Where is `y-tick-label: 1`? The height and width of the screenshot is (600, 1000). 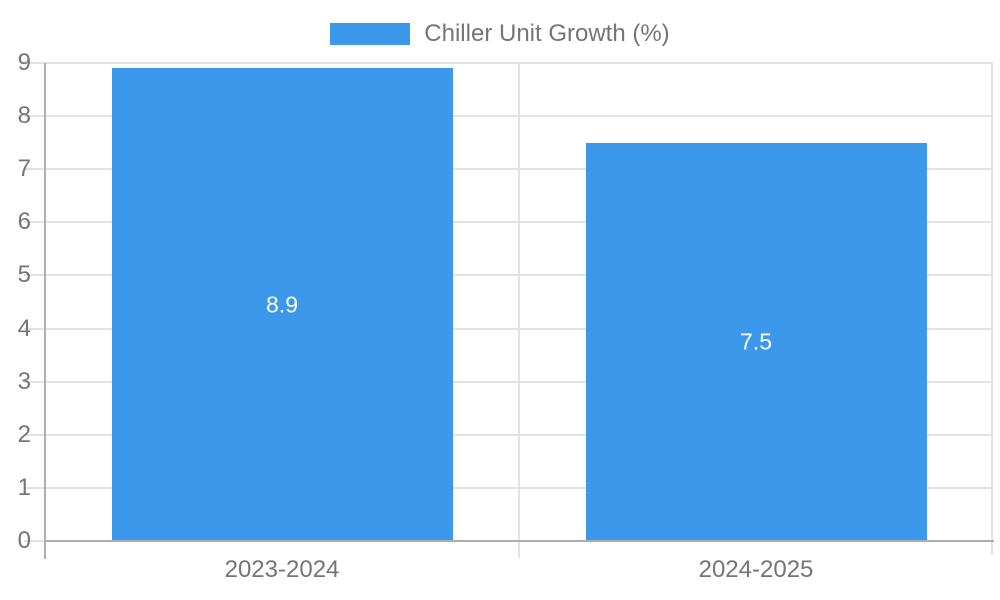
y-tick-label: 1 is located at coordinates (24, 487).